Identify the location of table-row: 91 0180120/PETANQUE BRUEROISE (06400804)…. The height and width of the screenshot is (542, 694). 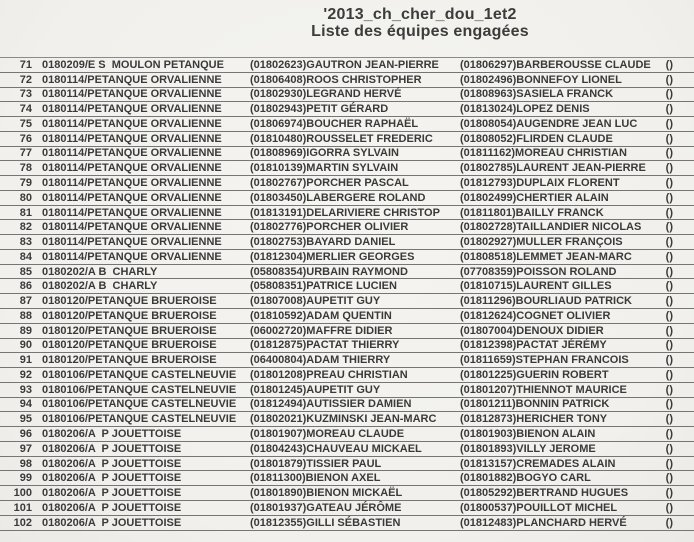
(347, 361).